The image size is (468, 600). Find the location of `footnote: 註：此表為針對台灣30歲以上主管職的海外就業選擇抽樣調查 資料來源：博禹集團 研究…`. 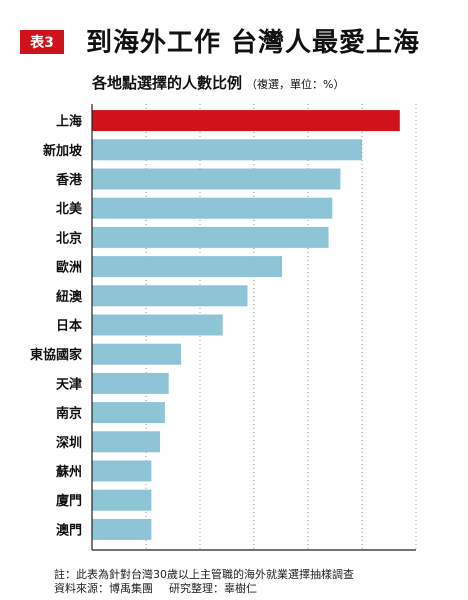

footnote: 註：此表為針對台灣30歲以上主管職的海外就業選擇抽樣調查 資料來源：博禹集團 研究… is located at coordinates (204, 582).